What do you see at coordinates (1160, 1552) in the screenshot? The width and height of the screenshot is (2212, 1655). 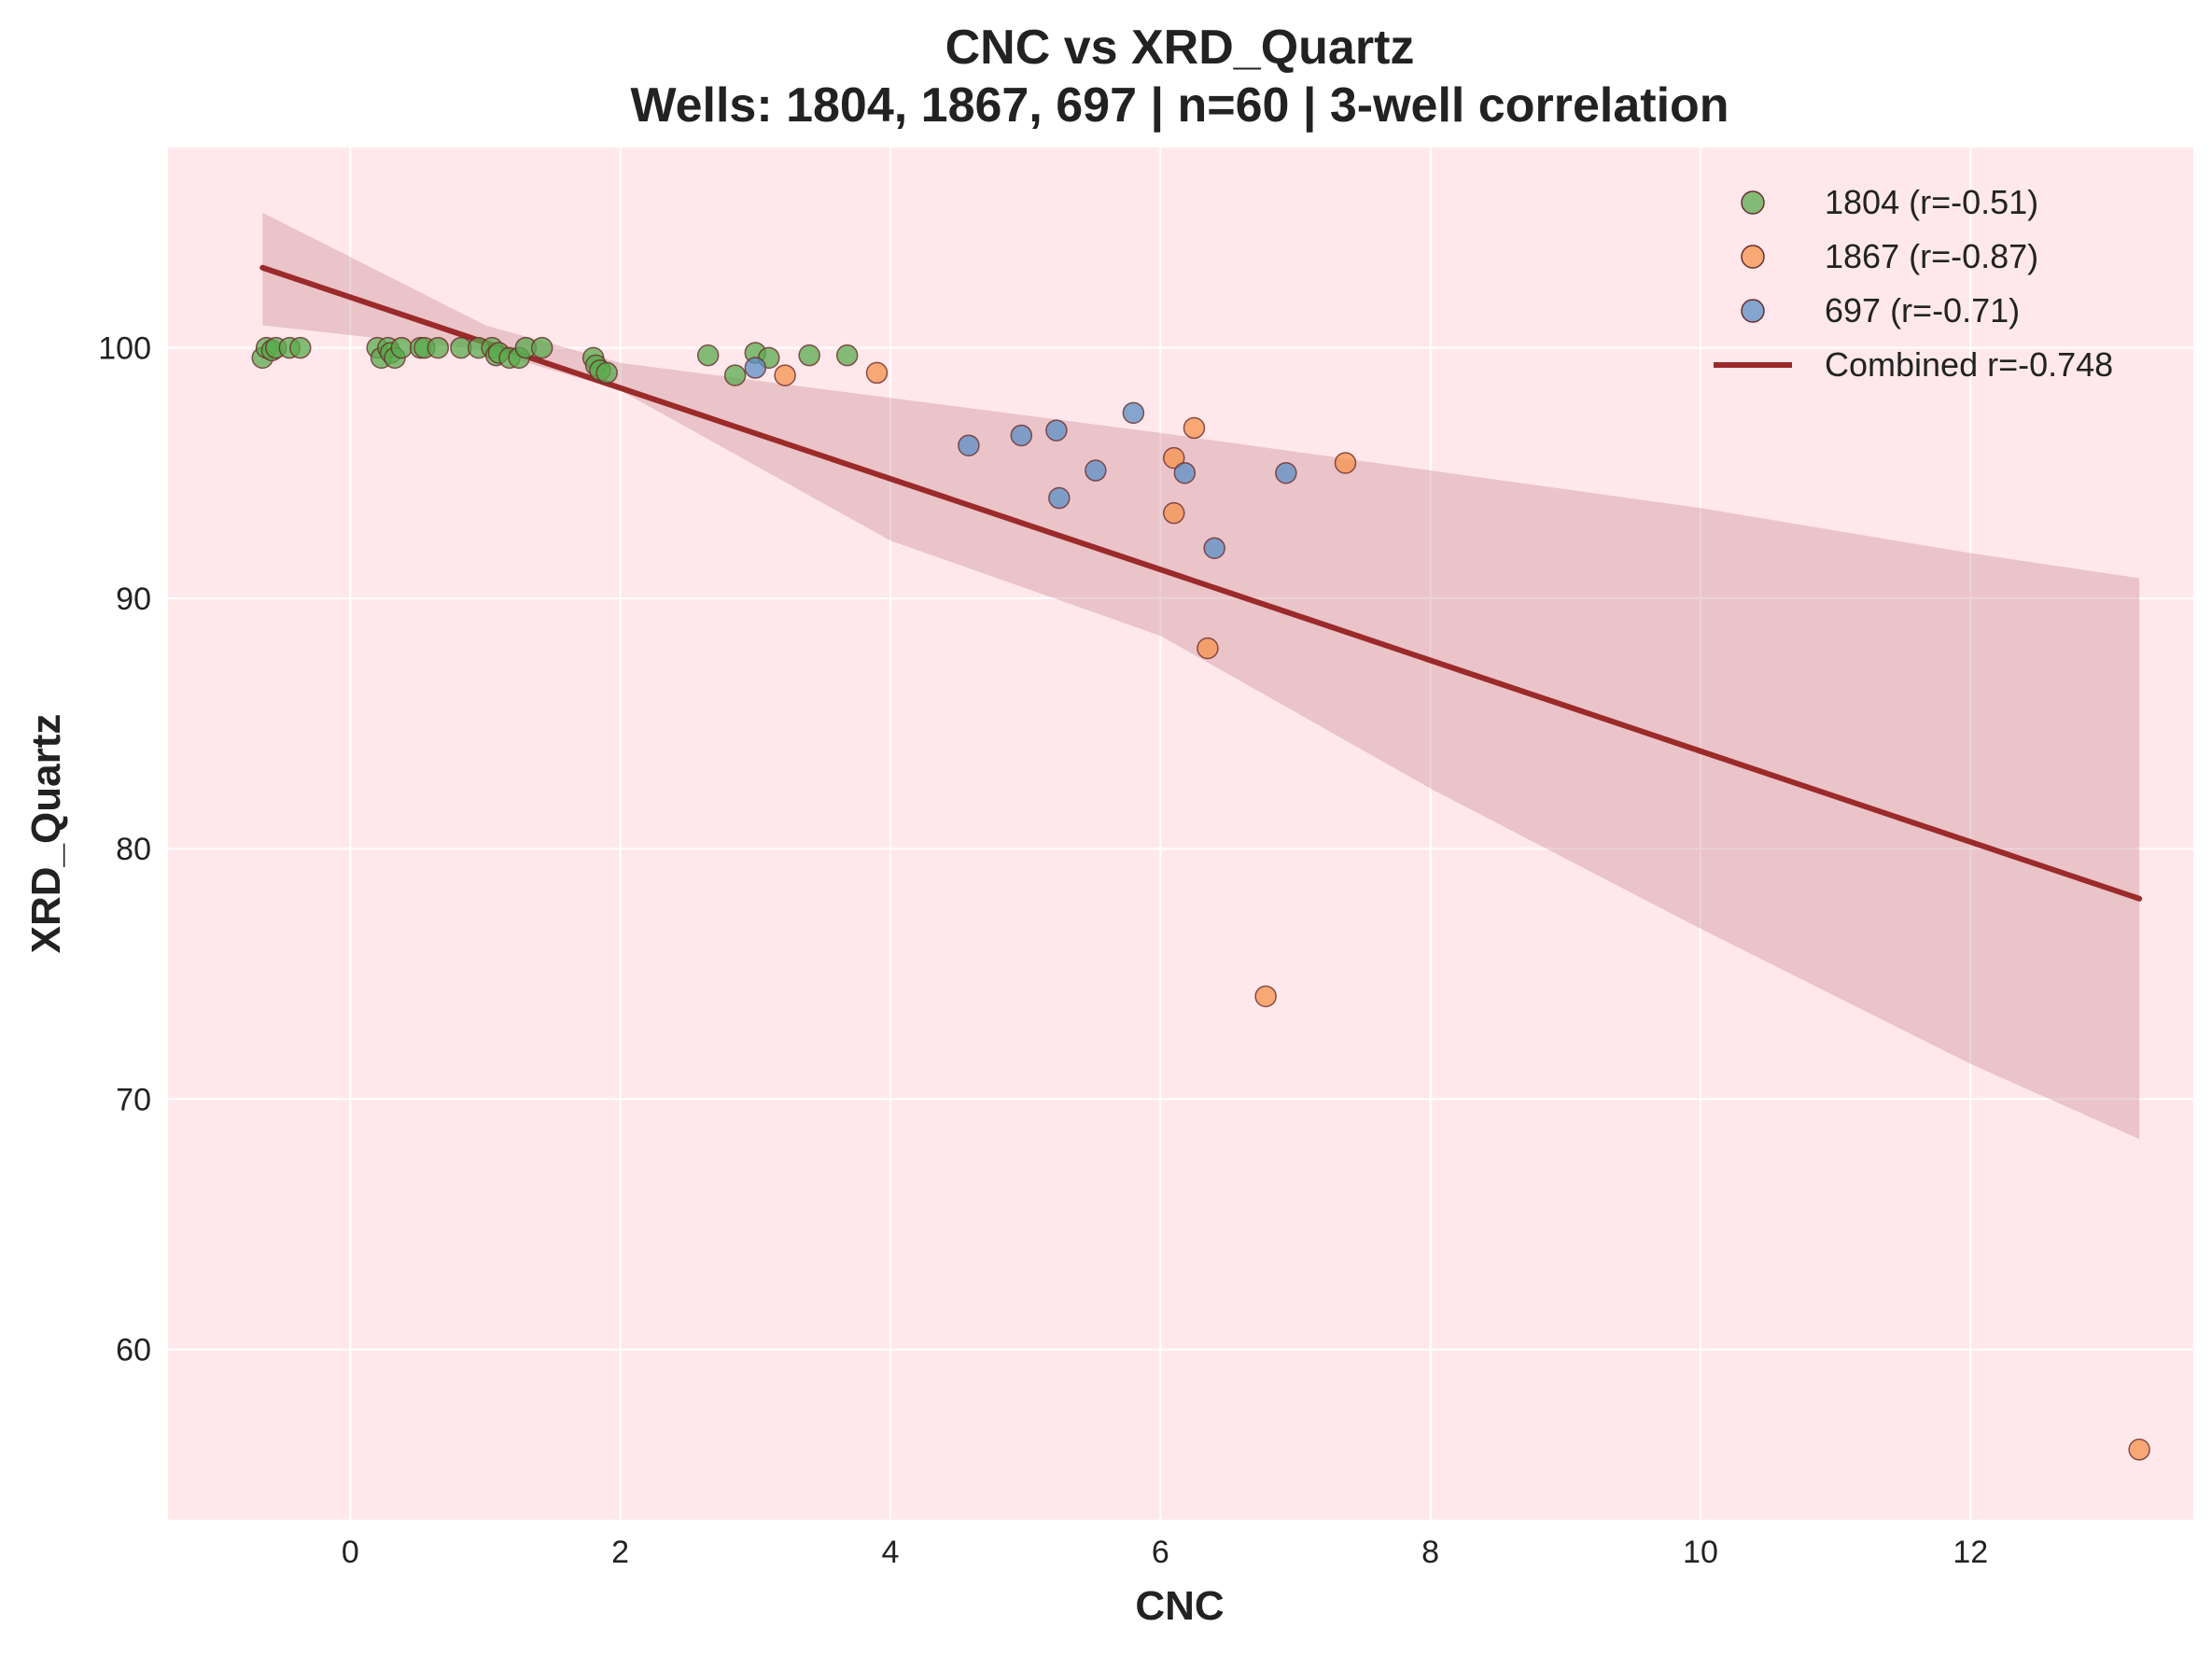 I see `x-tick-label: 6` at bounding box center [1160, 1552].